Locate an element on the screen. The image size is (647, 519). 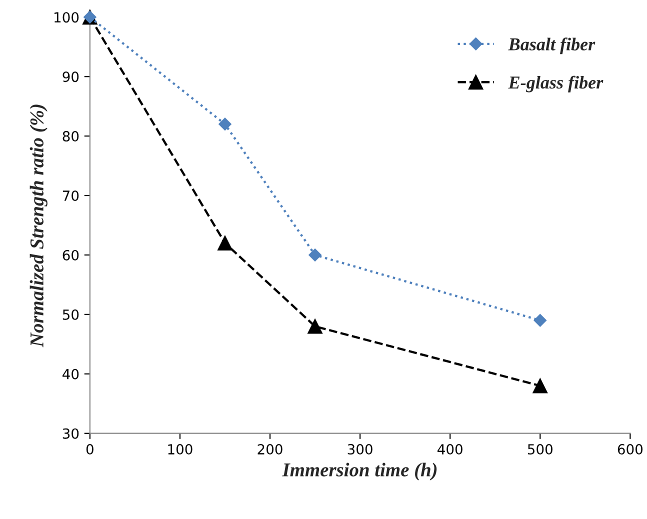
x-tick-label: 200 is located at coordinates (270, 449).